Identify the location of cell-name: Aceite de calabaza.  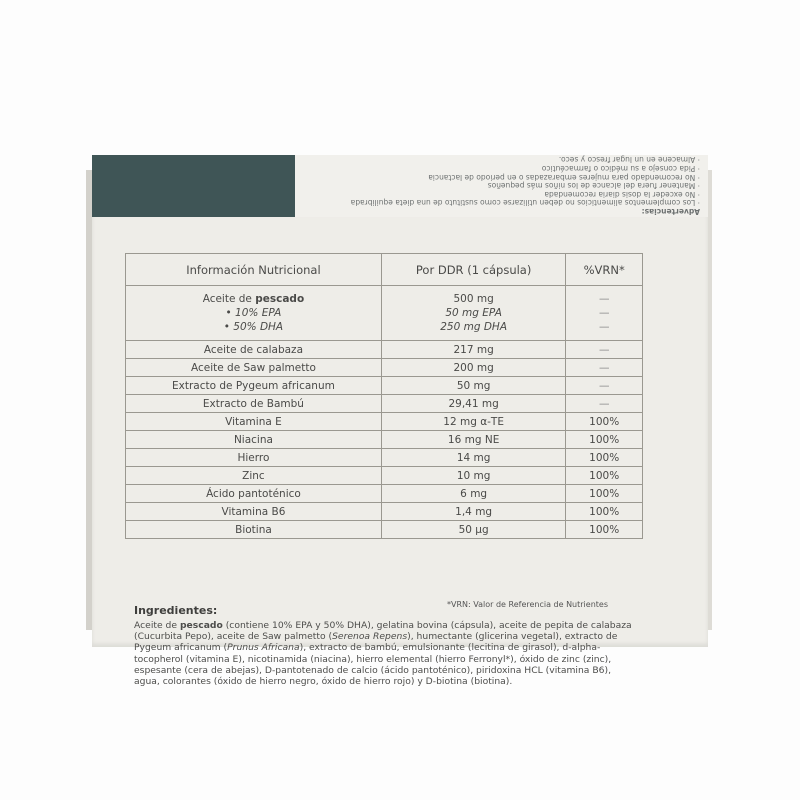
(253, 349).